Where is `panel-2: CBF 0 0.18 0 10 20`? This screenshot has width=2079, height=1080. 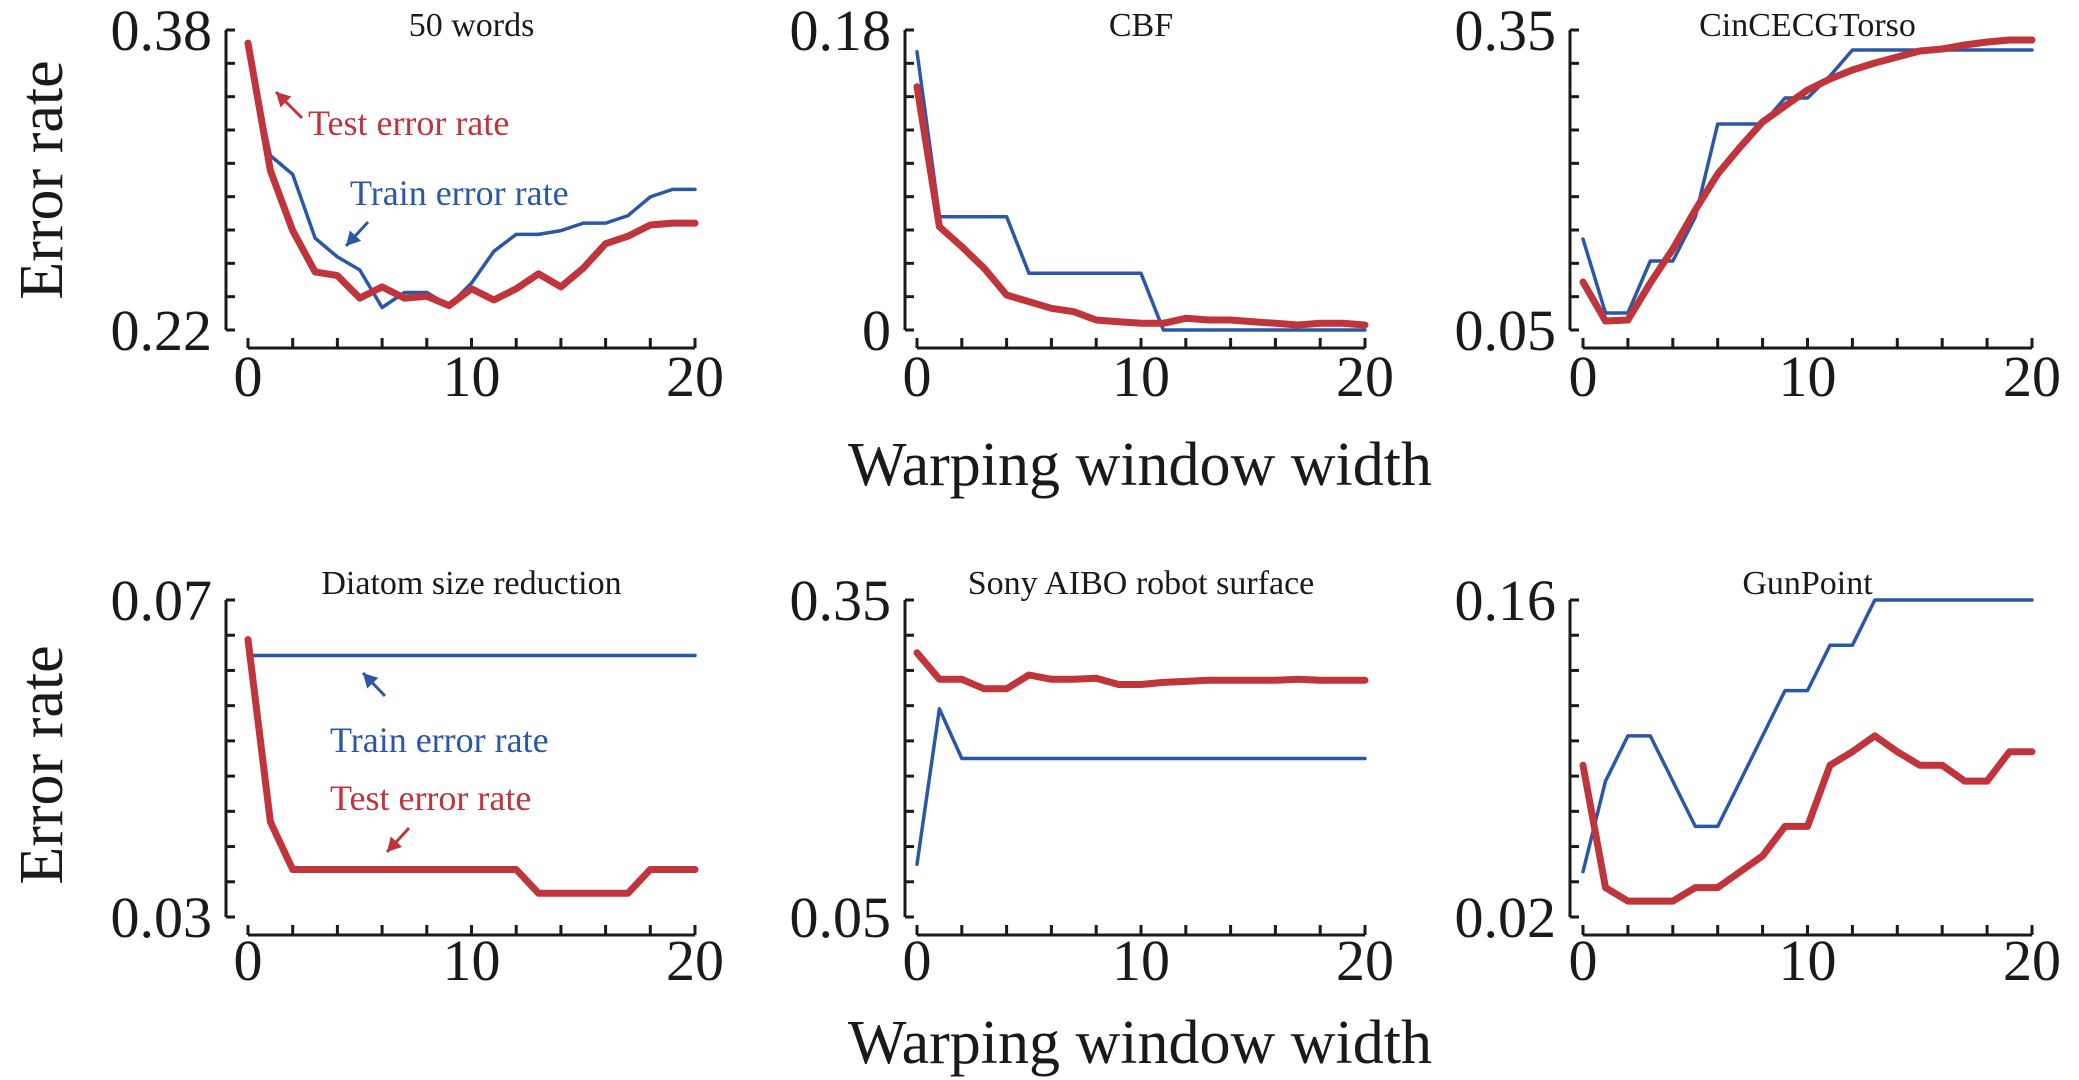
panel-2: CBF 0 0.18 0 10 20 is located at coordinates (1092, 204).